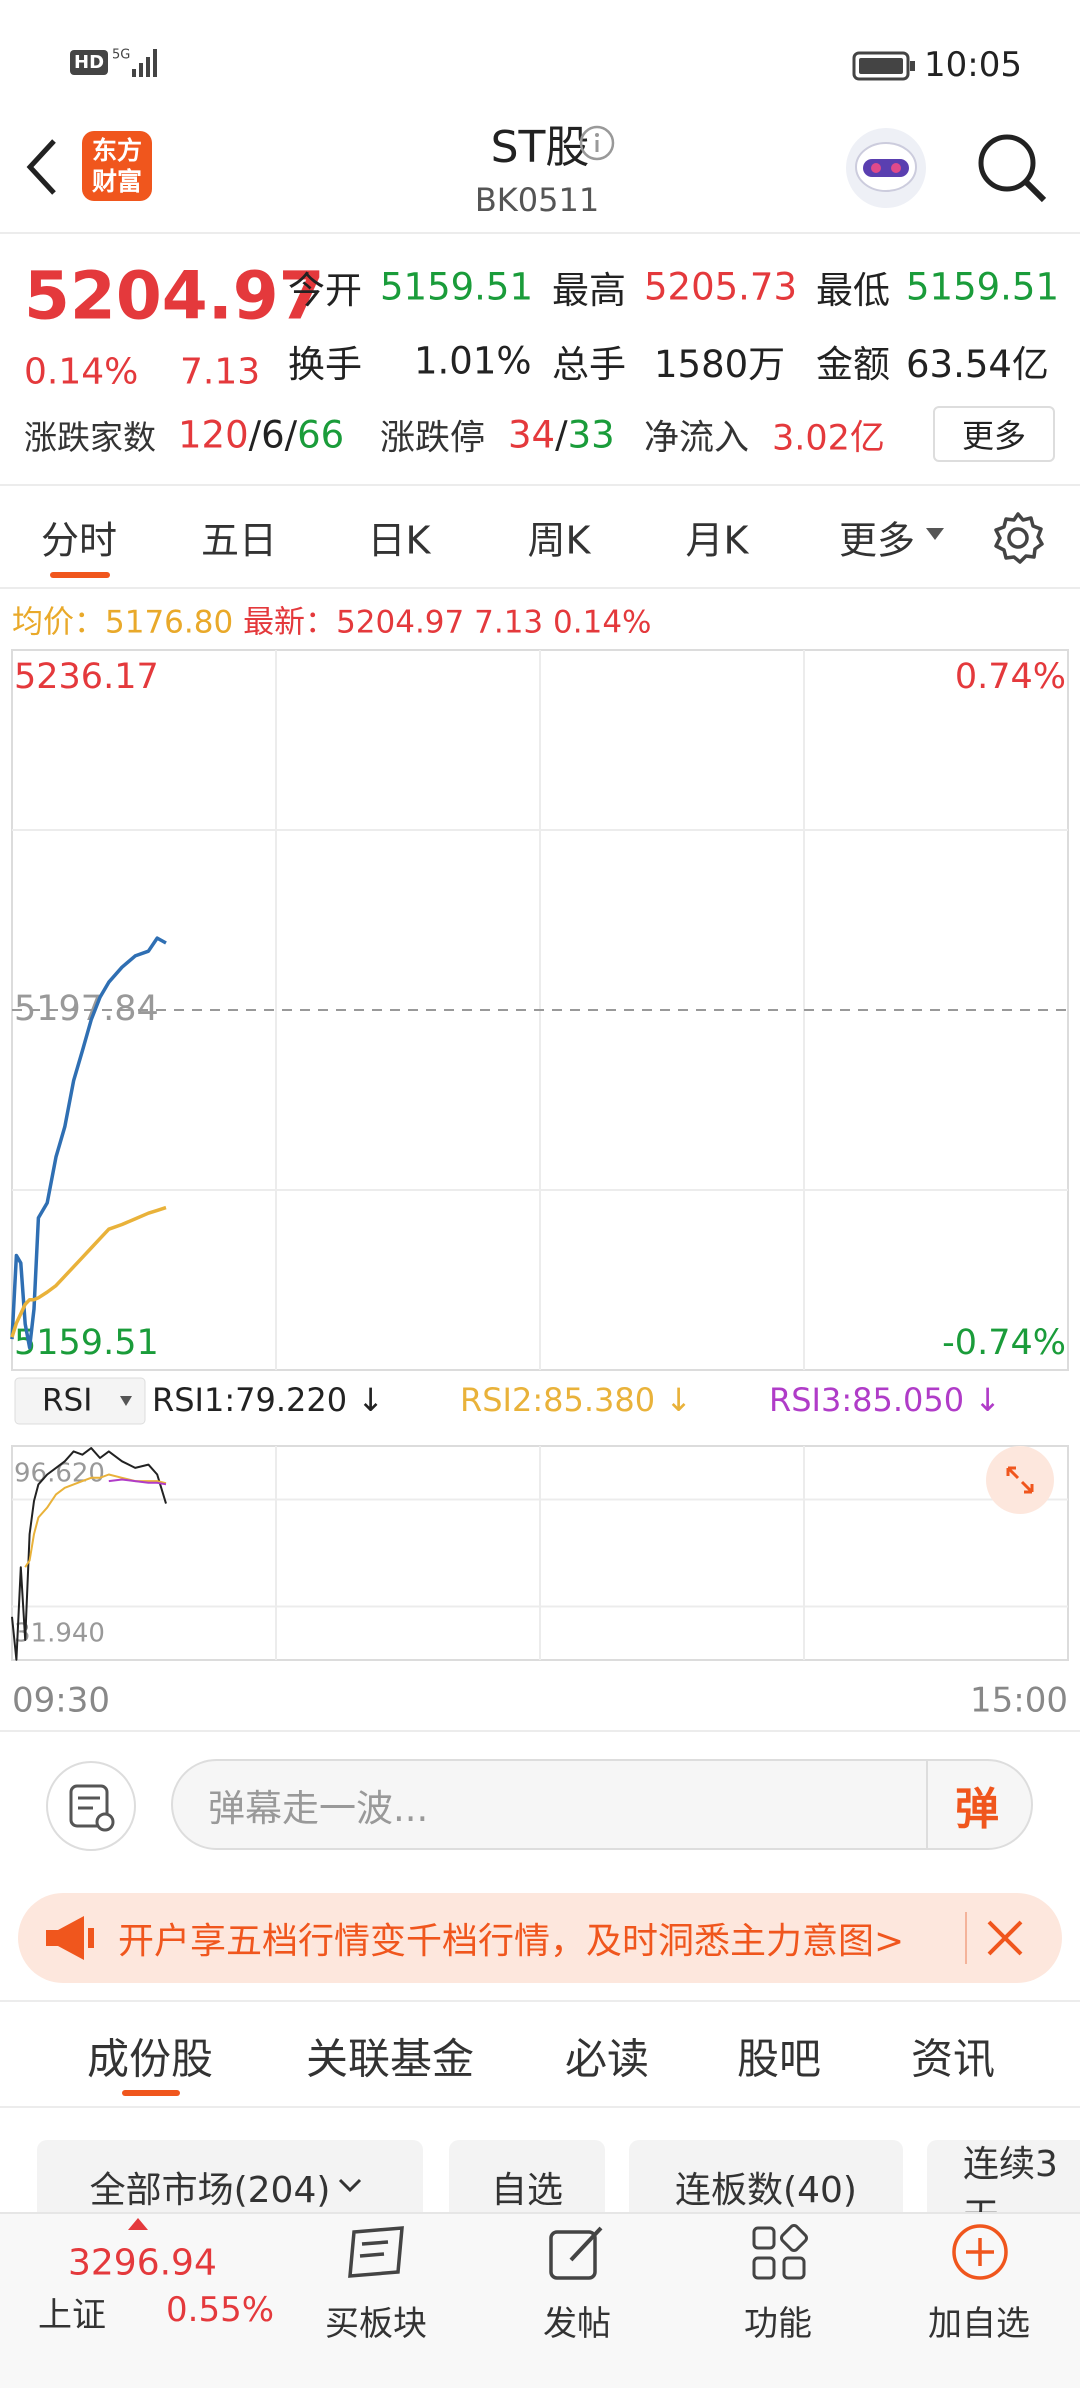  I want to click on more-button: 更多, so click(994, 434).